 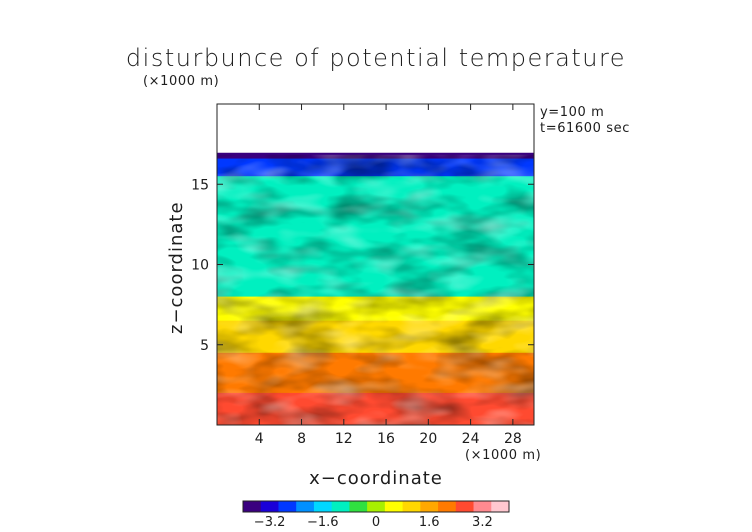 I want to click on y-tick-label-15: 15, so click(x=200, y=185).